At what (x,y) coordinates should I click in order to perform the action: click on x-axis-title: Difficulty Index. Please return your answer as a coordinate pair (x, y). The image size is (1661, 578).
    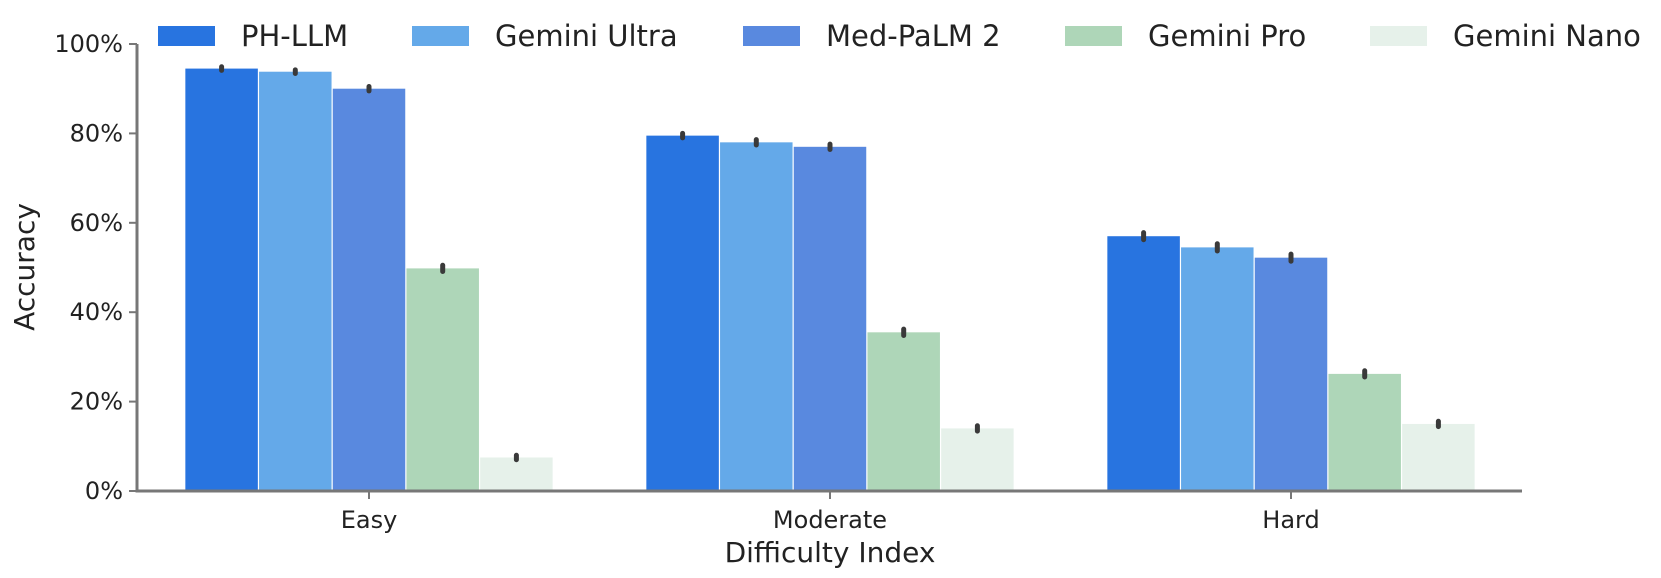
    Looking at the image, I should click on (830, 552).